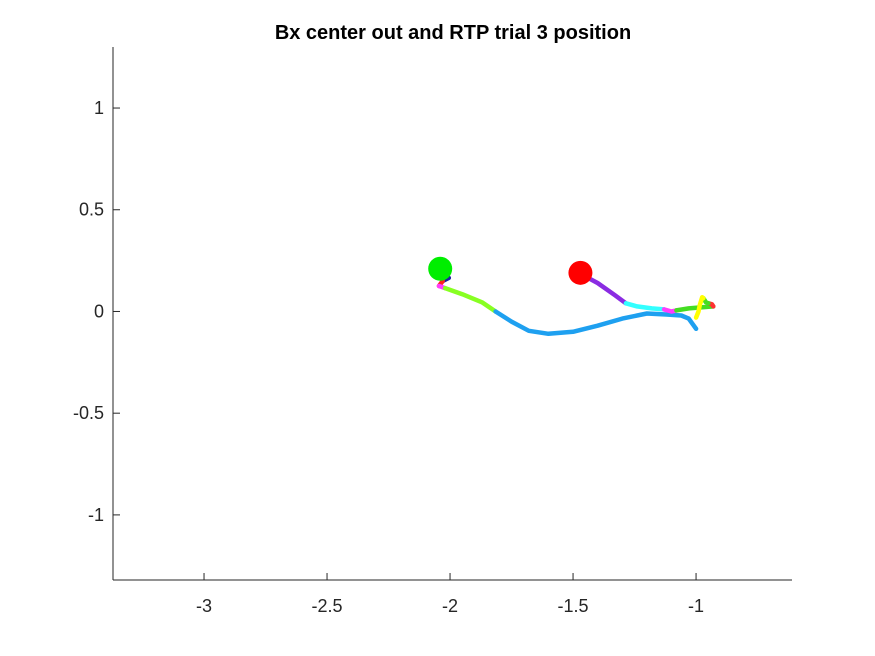 This screenshot has width=875, height=656. Describe the element at coordinates (453, 33) in the screenshot. I see `chart-title: Bx center out and RTP trial 3 position` at that location.